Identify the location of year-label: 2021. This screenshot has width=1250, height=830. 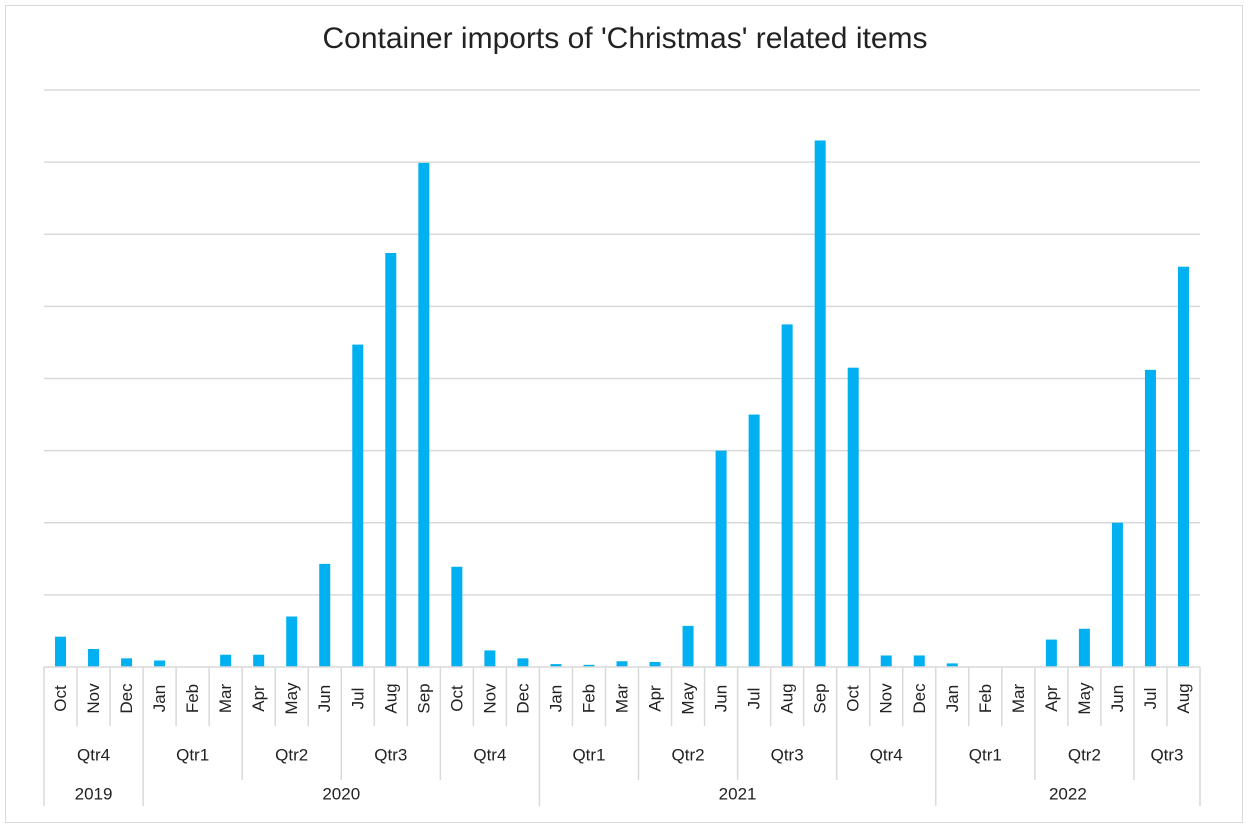
(738, 794).